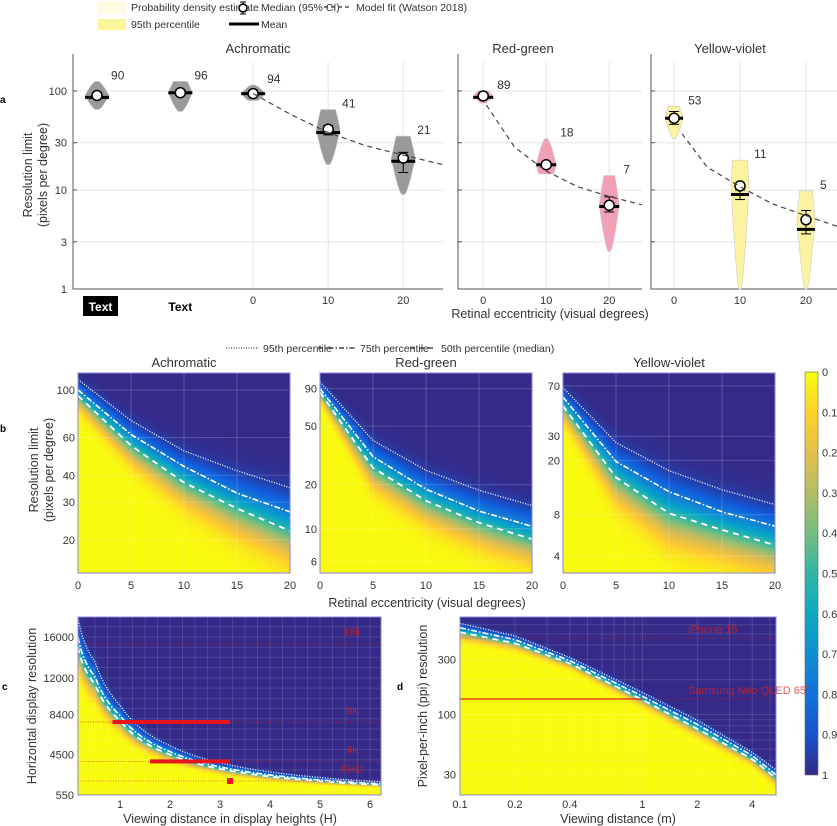 This screenshot has height=826, width=837. What do you see at coordinates (626, 170) in the screenshot?
I see `value-label: 7` at bounding box center [626, 170].